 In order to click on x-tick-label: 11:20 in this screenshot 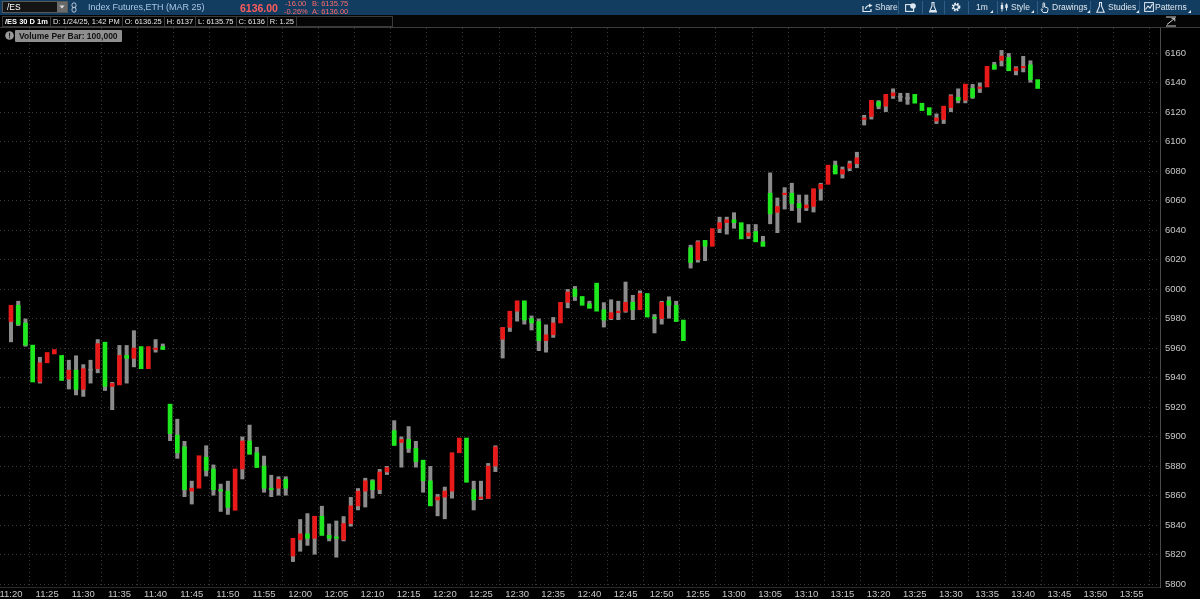, I will do `click(11, 593)`.